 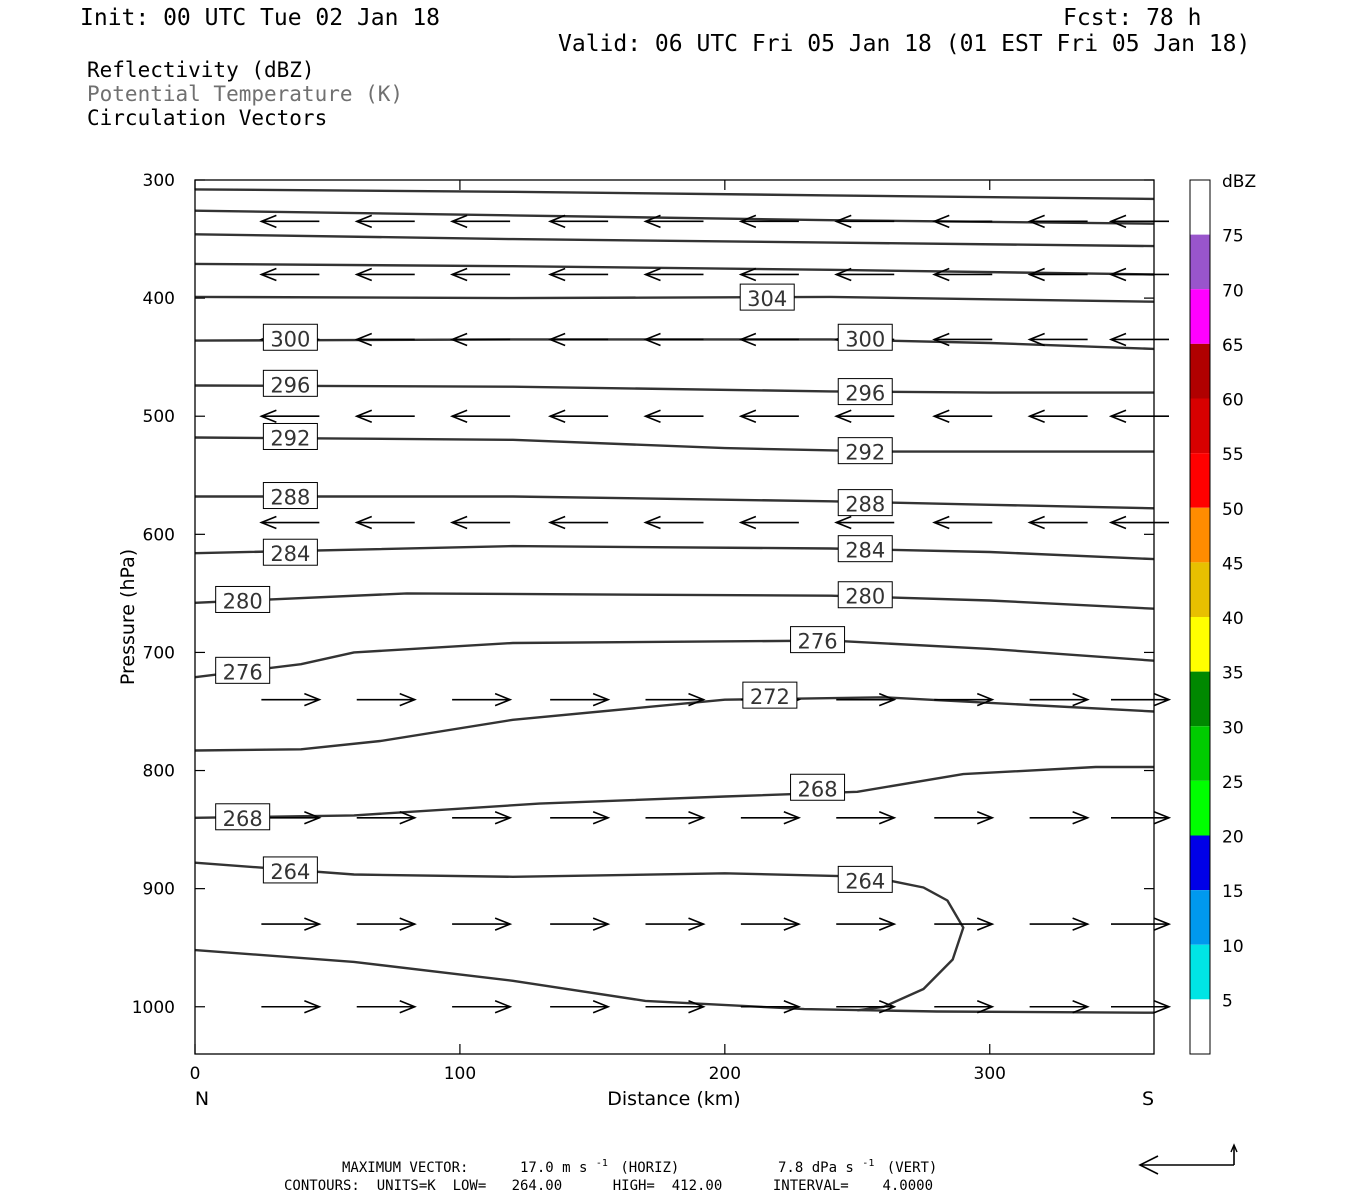 What do you see at coordinates (1233, 674) in the screenshot?
I see `colorbar-tick-label: 35` at bounding box center [1233, 674].